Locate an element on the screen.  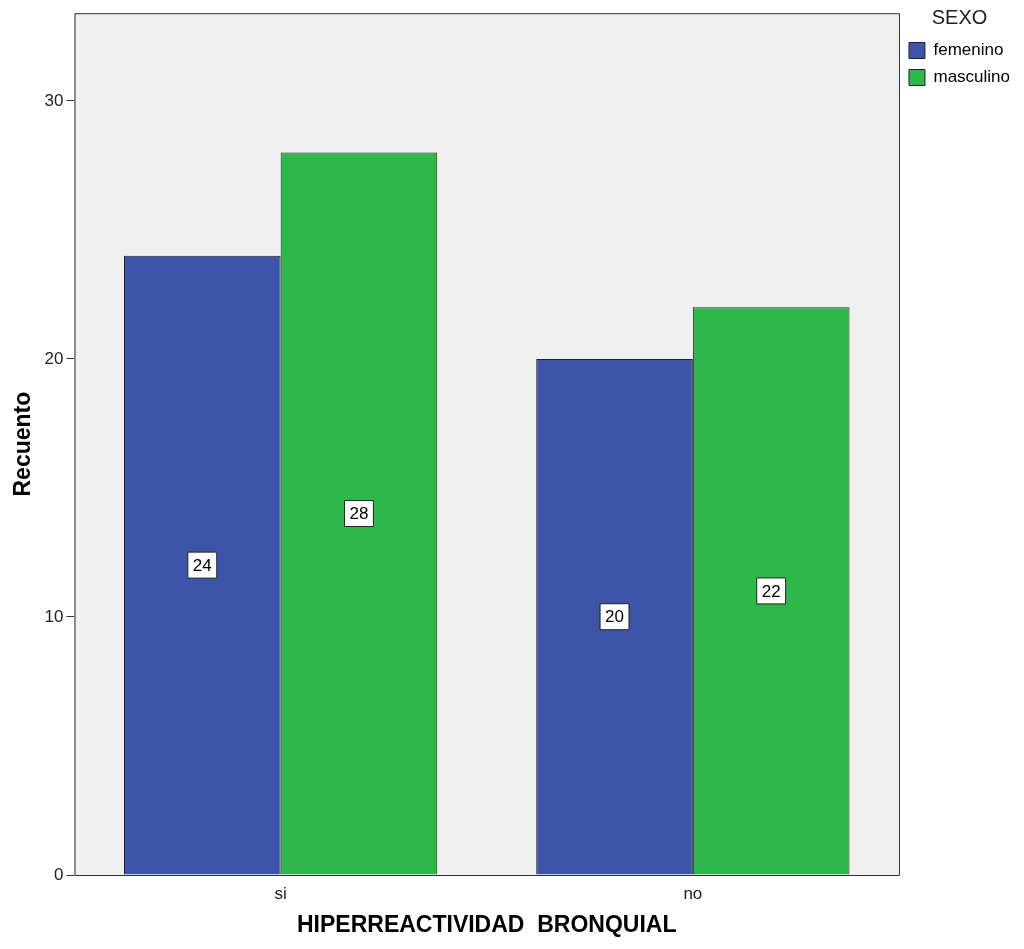
y-tick-label: 0 is located at coordinates (59, 874).